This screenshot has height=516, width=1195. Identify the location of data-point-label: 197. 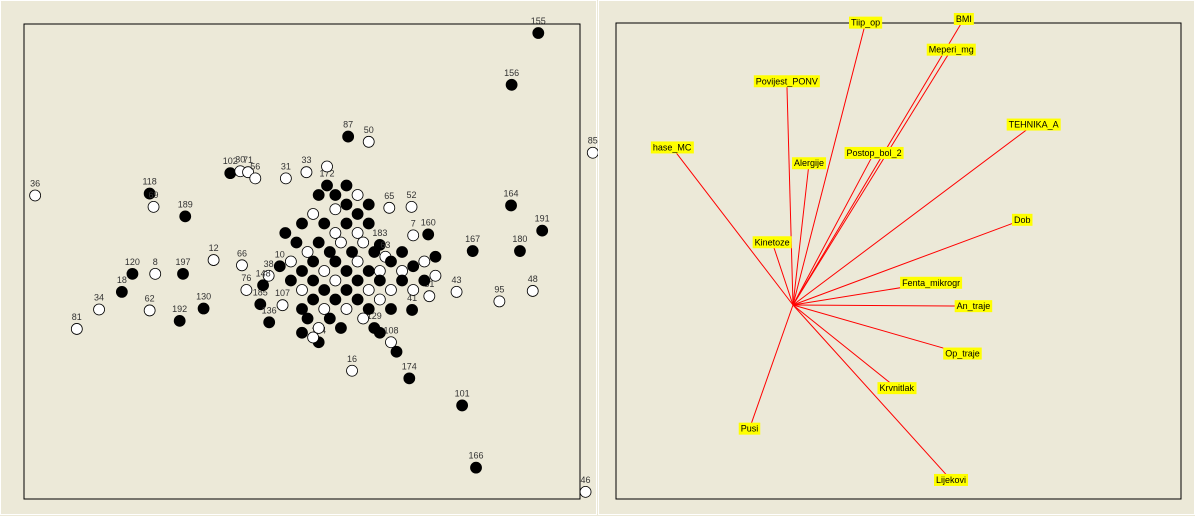
(183, 262).